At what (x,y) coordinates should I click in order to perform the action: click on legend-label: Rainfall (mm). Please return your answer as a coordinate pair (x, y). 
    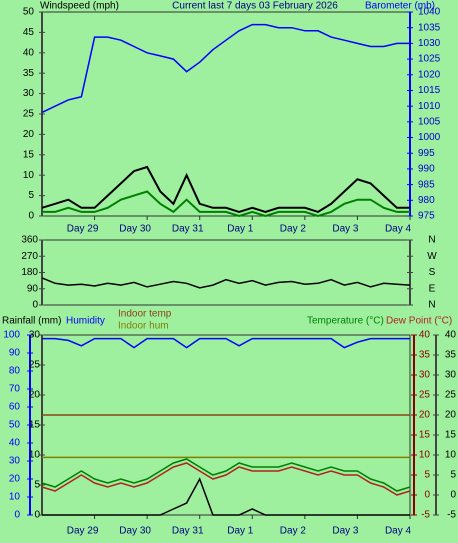
    Looking at the image, I should click on (31, 321).